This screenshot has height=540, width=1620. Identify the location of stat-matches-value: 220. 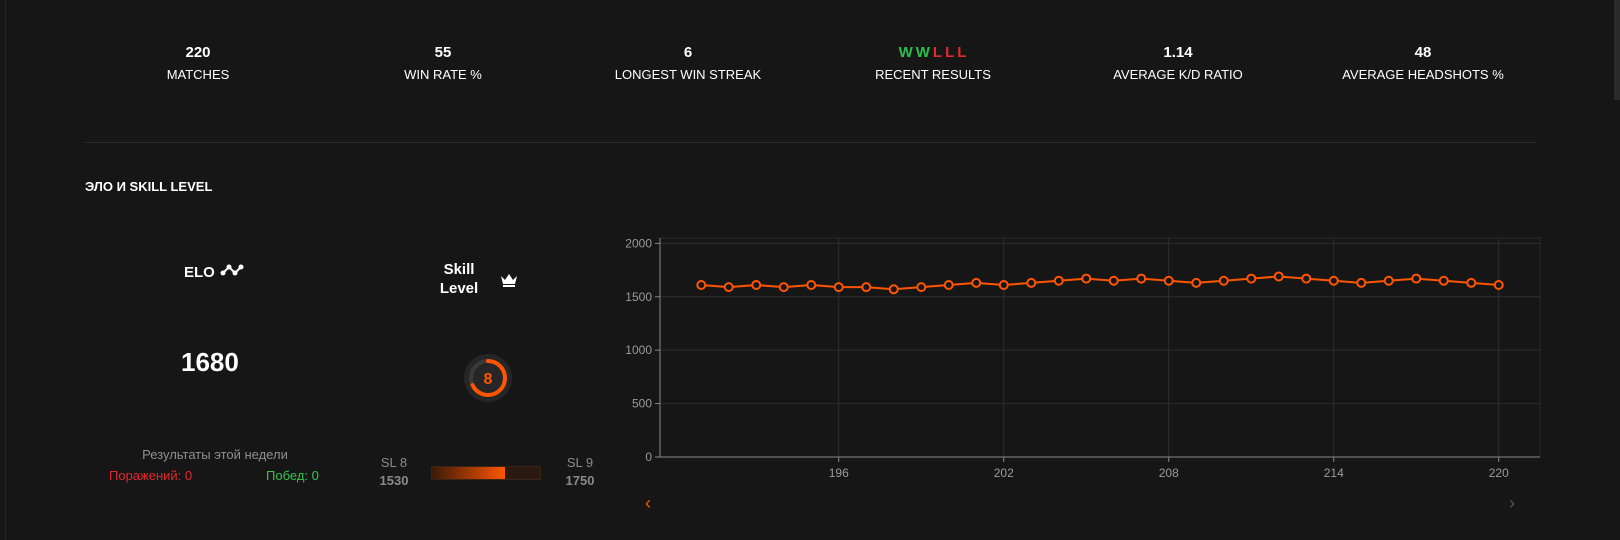
(198, 52).